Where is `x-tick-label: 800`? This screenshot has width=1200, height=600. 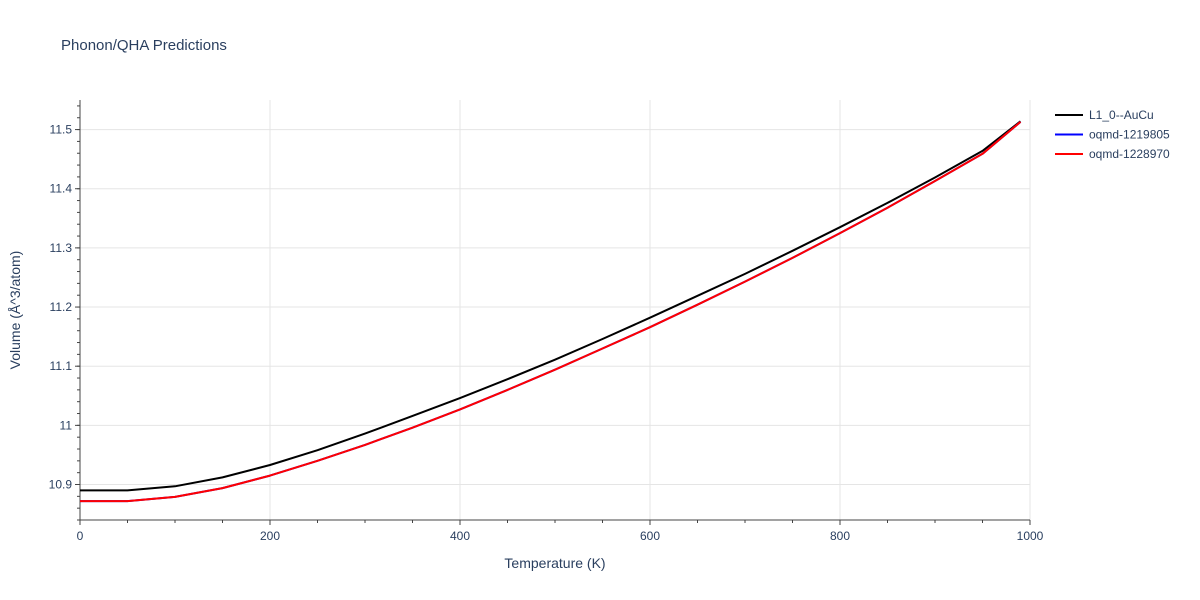 x-tick-label: 800 is located at coordinates (840, 536).